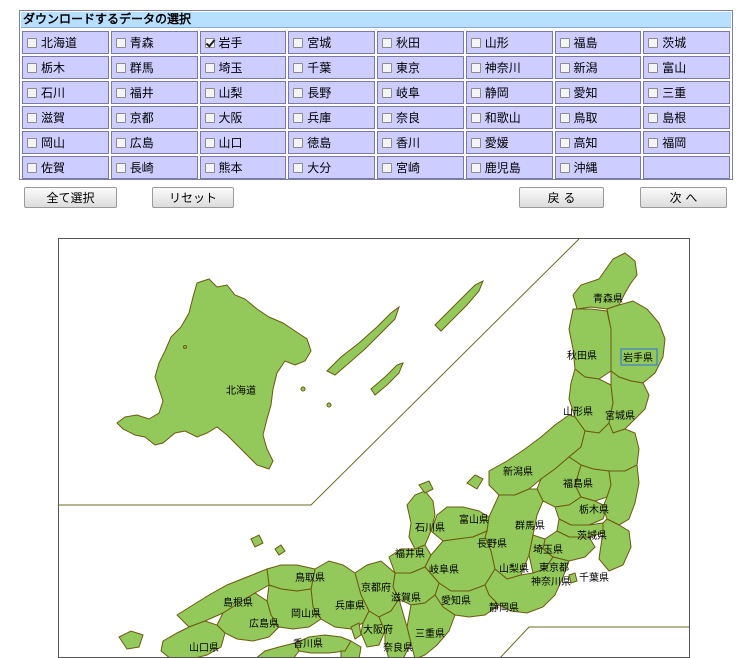 The height and width of the screenshot is (658, 751). I want to click on prefecture-checkbox: 鳥取, so click(598, 117).